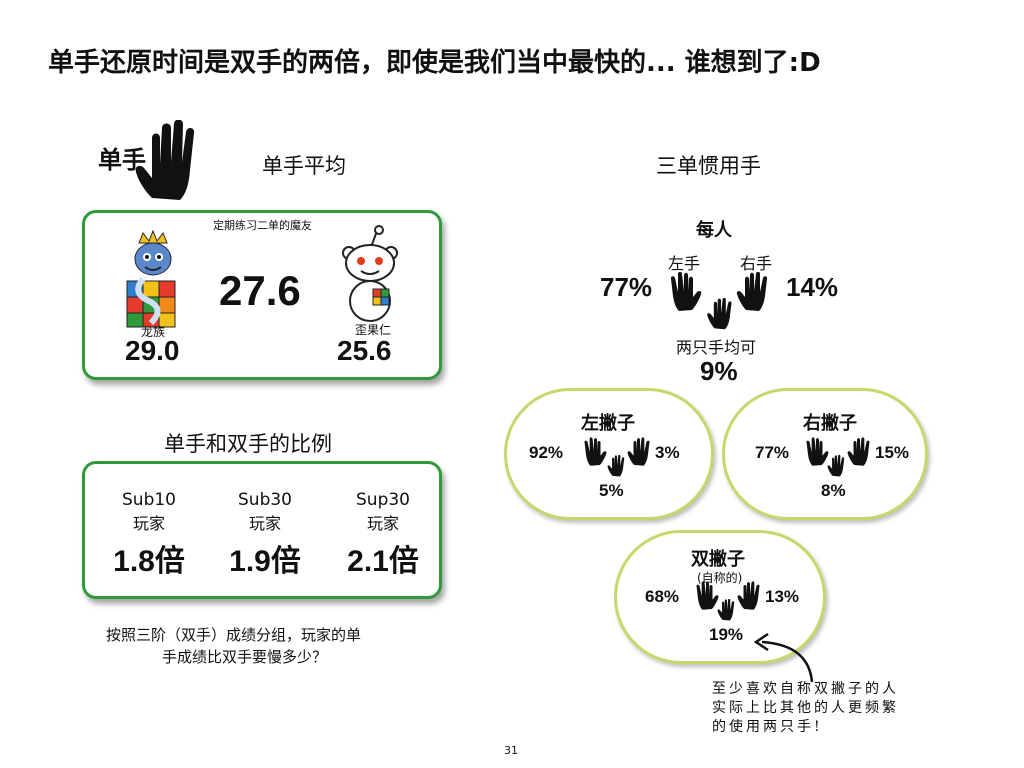 This screenshot has width=1024, height=768. What do you see at coordinates (805, 689) in the screenshot?
I see `annotation-line1: 至少喜欢自称双撇子的人` at bounding box center [805, 689].